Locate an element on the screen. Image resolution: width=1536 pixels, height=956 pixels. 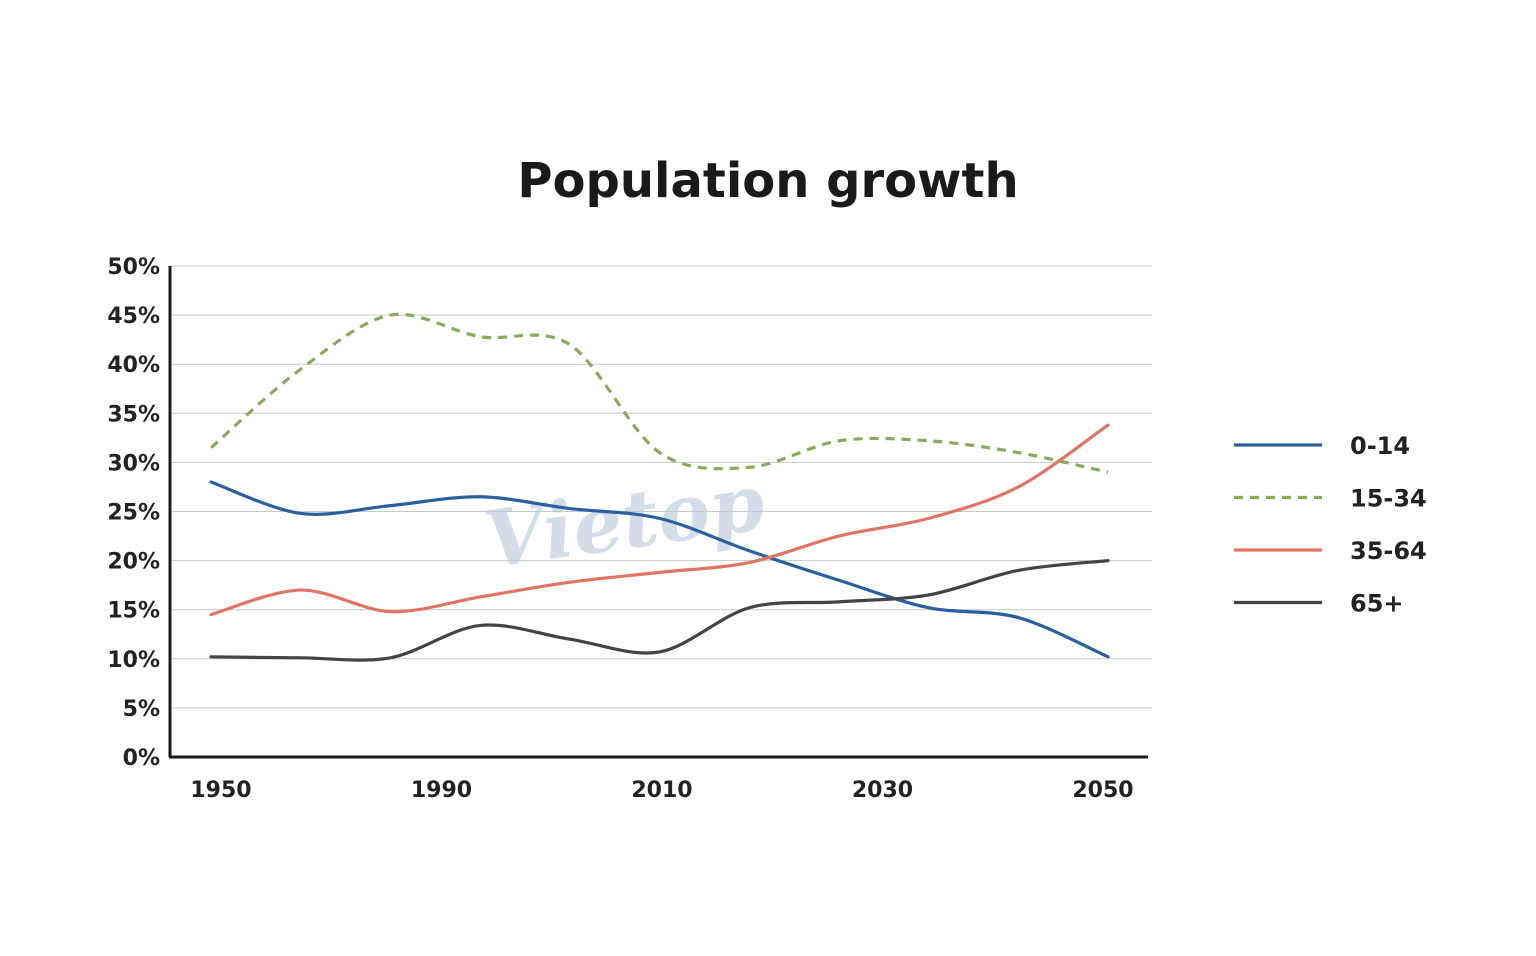
y-tick-label: 45% is located at coordinates (133, 316).